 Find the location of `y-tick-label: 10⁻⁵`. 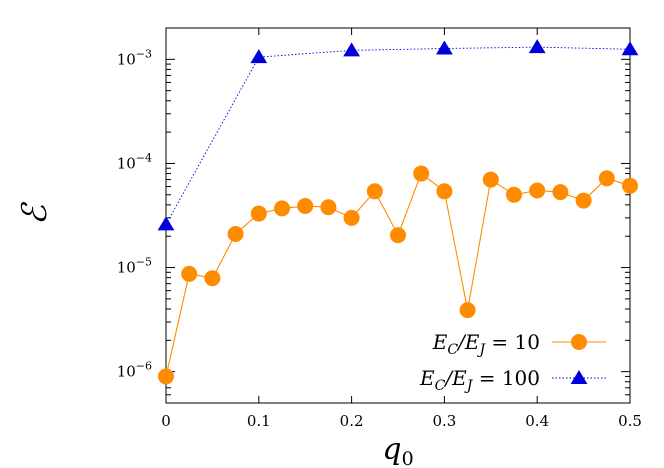

y-tick-label: 10⁻⁵ is located at coordinates (134, 266).